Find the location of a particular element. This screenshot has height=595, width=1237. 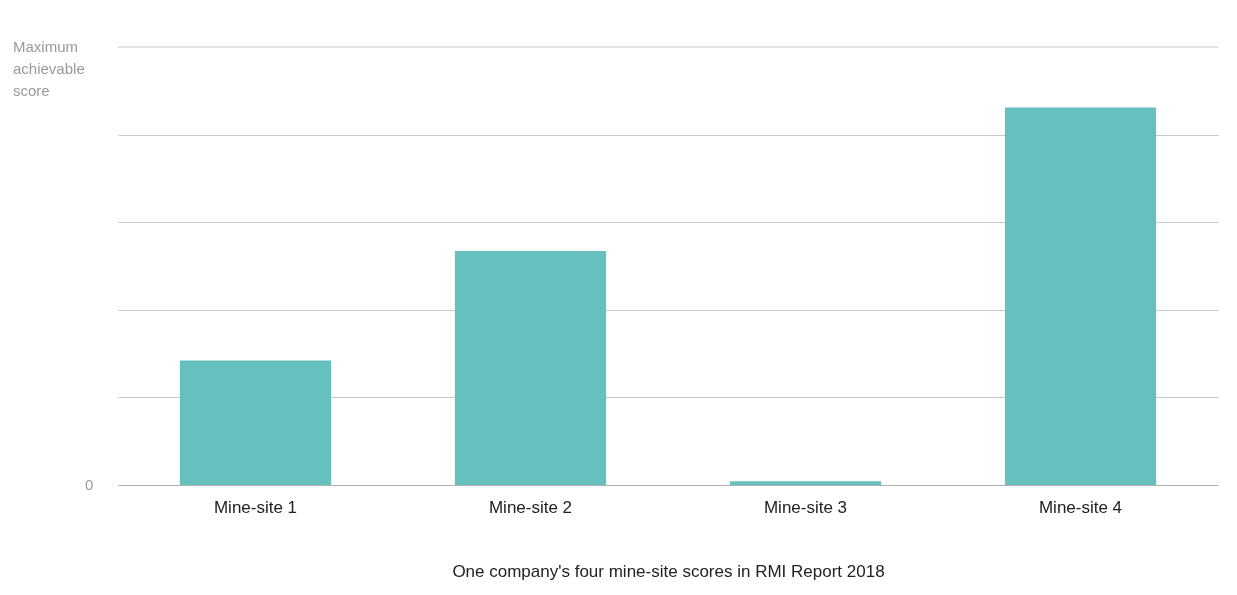

x-axis-title: One company's four mine-site scores in RMI Report 2018 is located at coordinates (668, 571).